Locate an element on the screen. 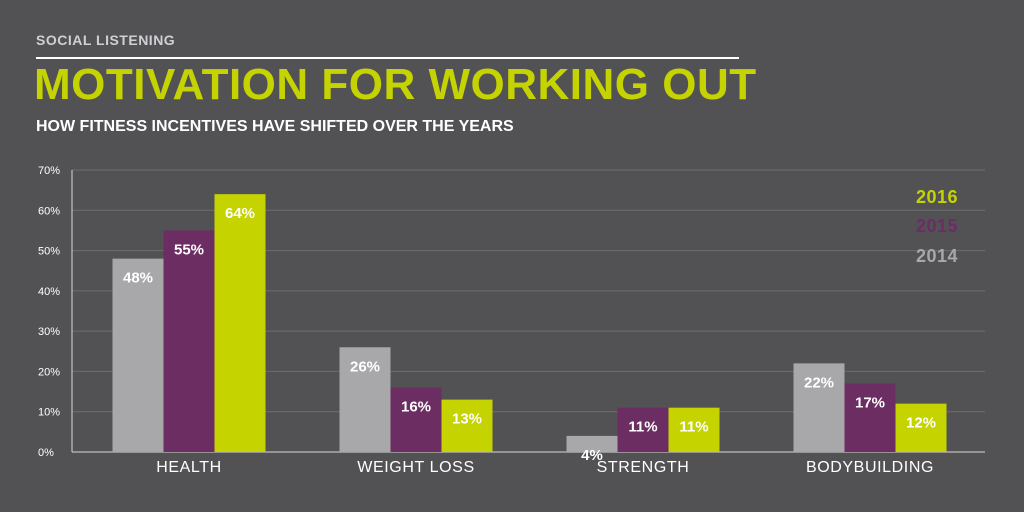  x-category-label: HEALTH is located at coordinates (189, 467).